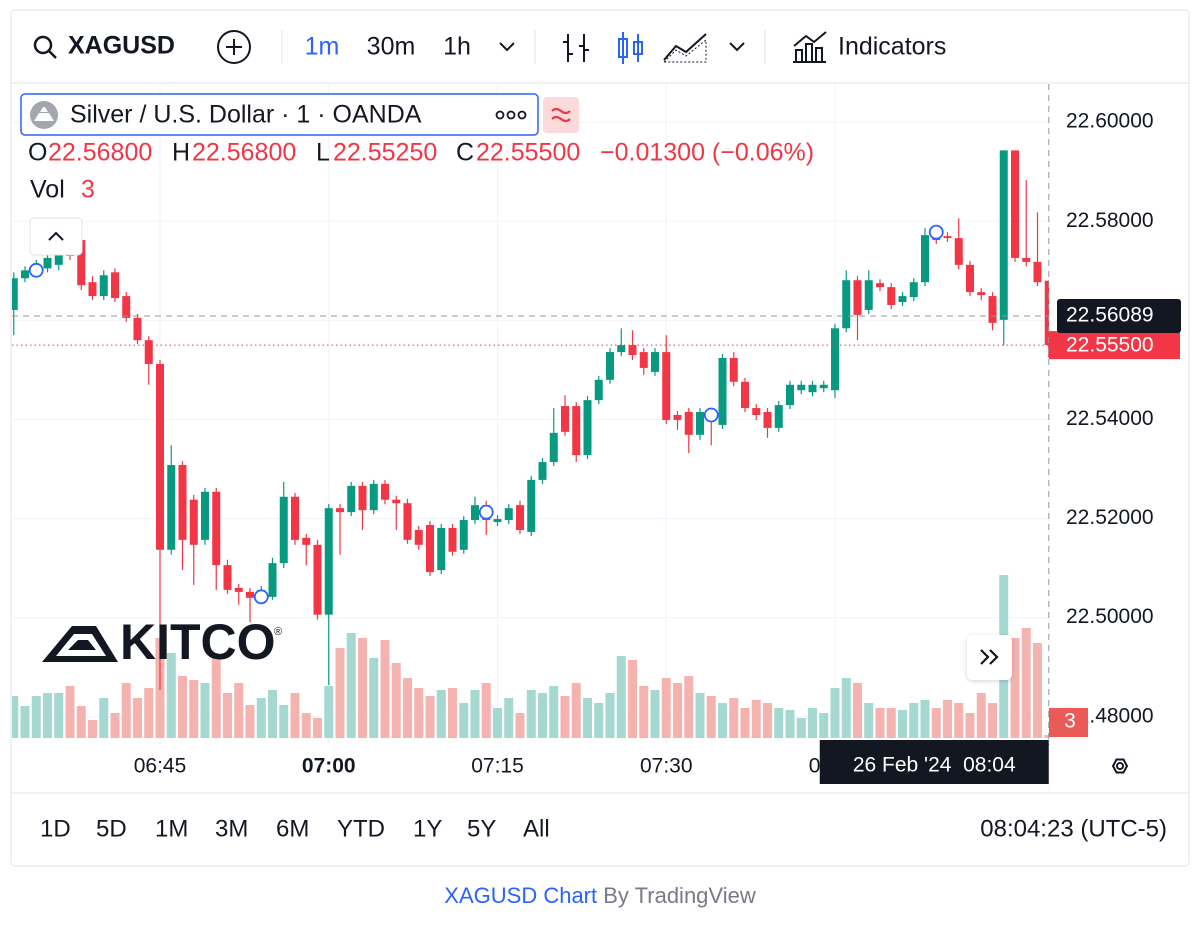 This screenshot has width=1200, height=934. I want to click on indicators-label: Indicators, so click(892, 47).